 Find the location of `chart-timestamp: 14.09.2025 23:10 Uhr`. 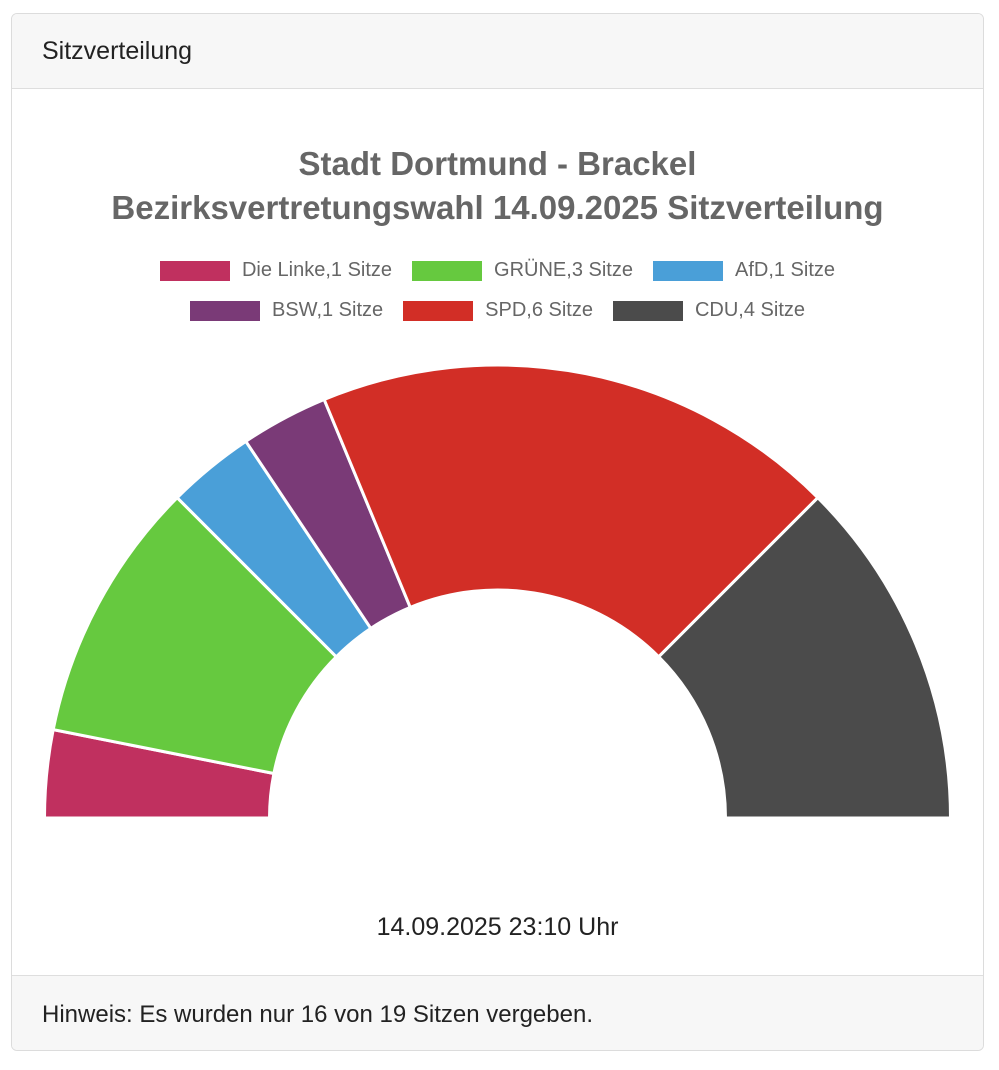

chart-timestamp: 14.09.2025 23:10 Uhr is located at coordinates (497, 927).